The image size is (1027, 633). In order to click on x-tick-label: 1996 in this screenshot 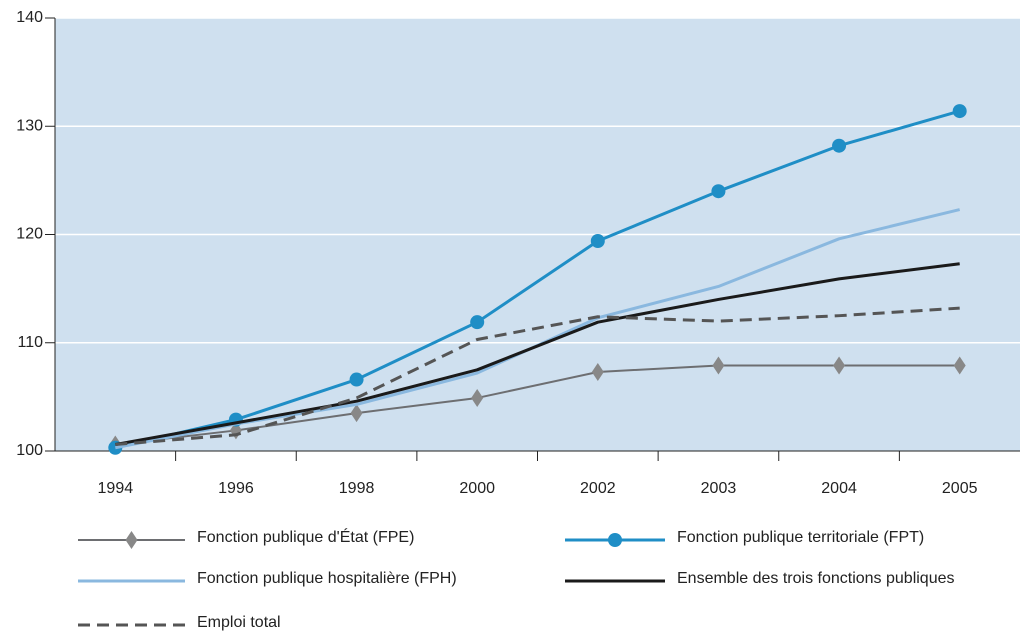, I will do `click(236, 488)`.